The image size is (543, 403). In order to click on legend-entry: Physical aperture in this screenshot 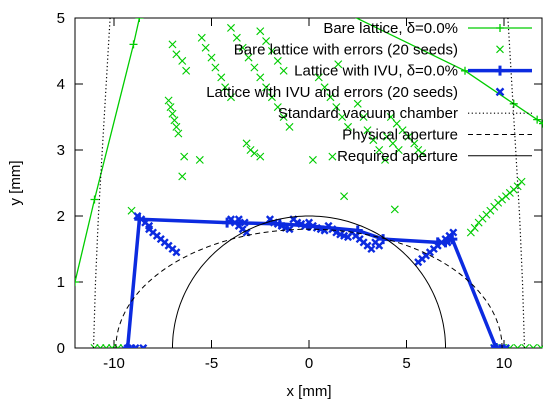, I will do `click(437, 135)`.